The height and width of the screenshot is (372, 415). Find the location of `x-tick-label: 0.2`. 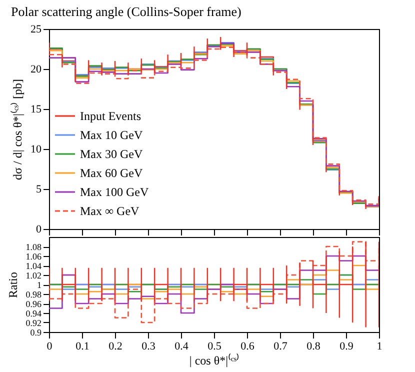

x-tick-label: 0.2 is located at coordinates (115, 346).